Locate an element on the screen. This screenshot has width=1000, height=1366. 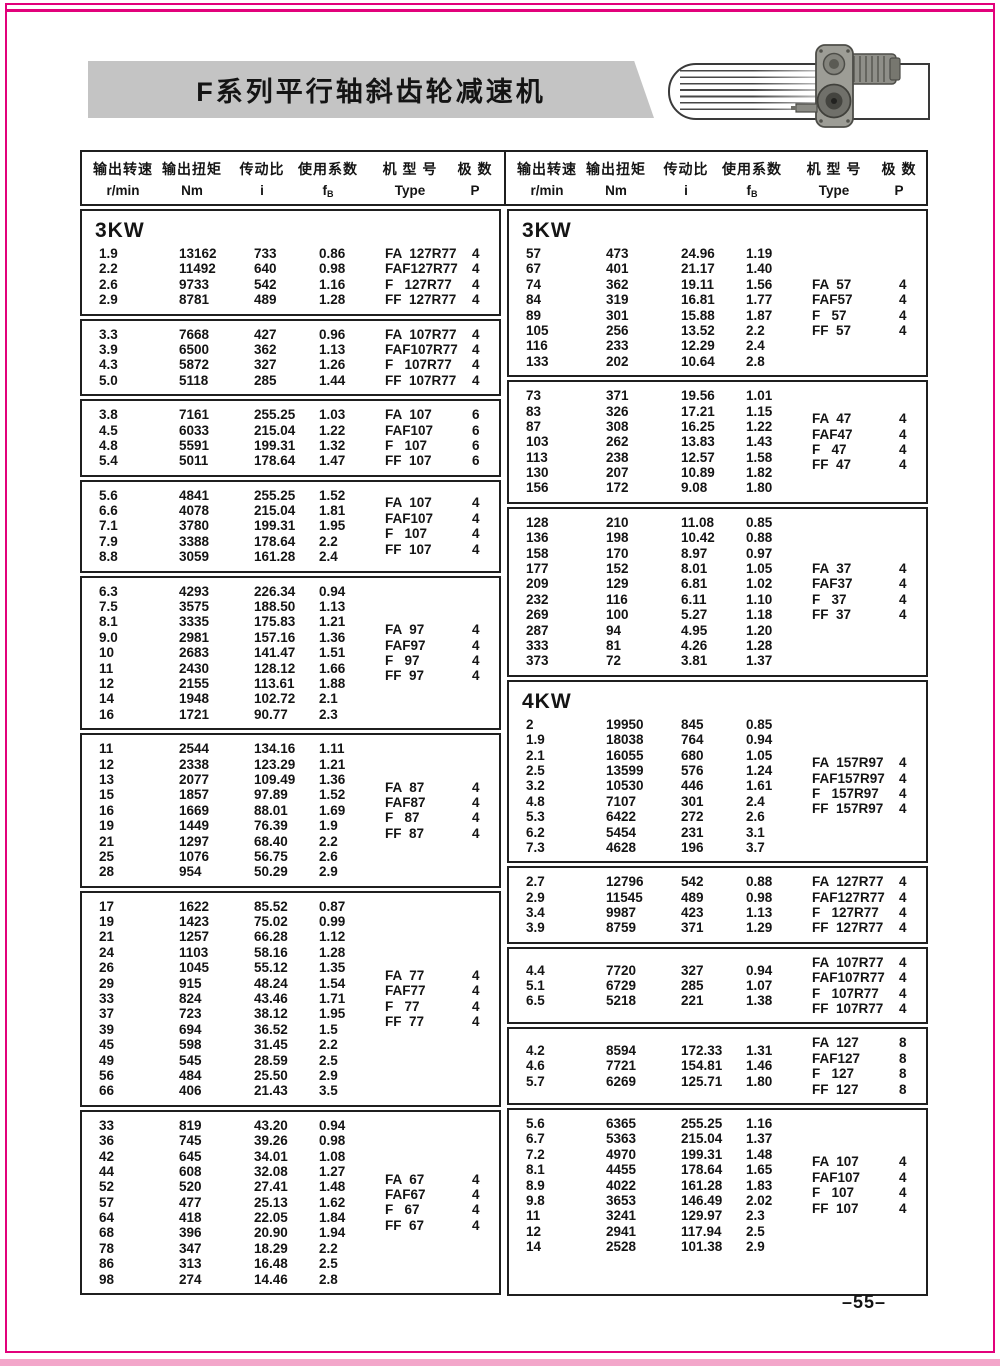
type-row: FAF107R77 4 is located at coordinates (442, 349).